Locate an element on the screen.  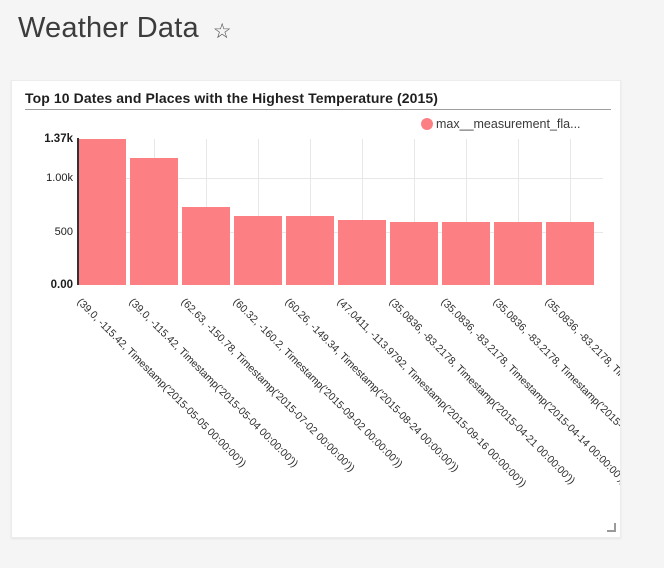
y-tick-label: 500 is located at coordinates (63, 231).